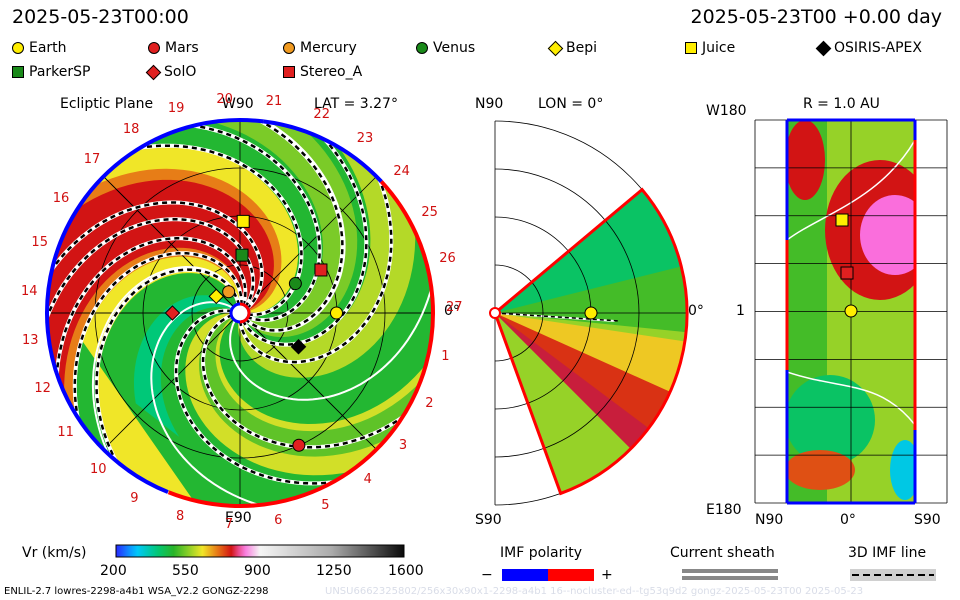 The image size is (960, 600). Describe the element at coordinates (134, 498) in the screenshot. I see `carrington-label: 9` at that location.